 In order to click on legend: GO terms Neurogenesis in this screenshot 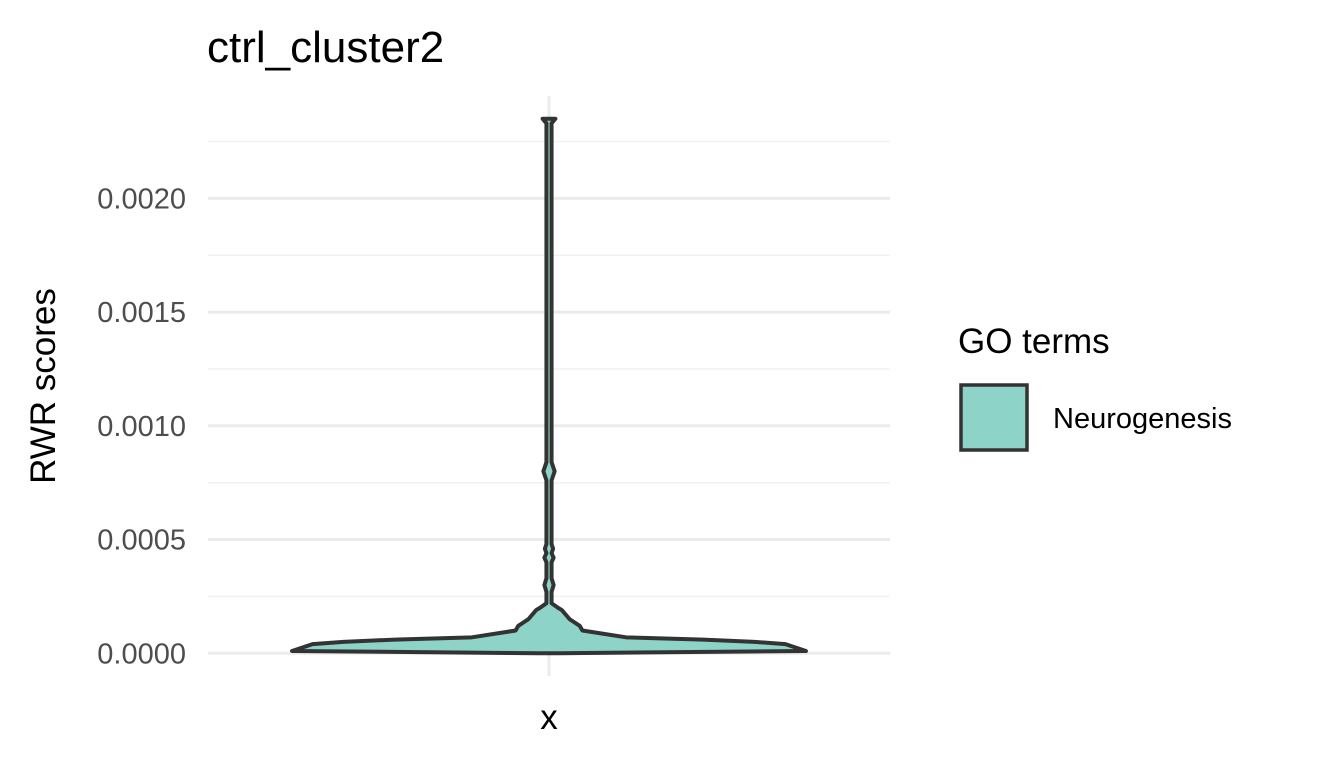, I will do `click(1095, 387)`.